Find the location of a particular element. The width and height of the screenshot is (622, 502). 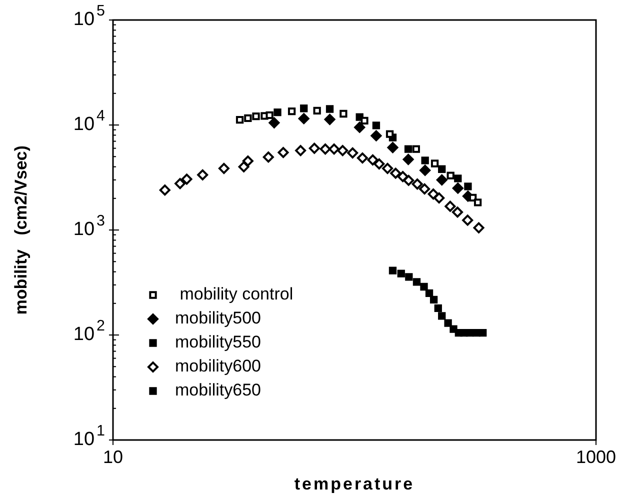

legend-label: mobility600 is located at coordinates (218, 366).